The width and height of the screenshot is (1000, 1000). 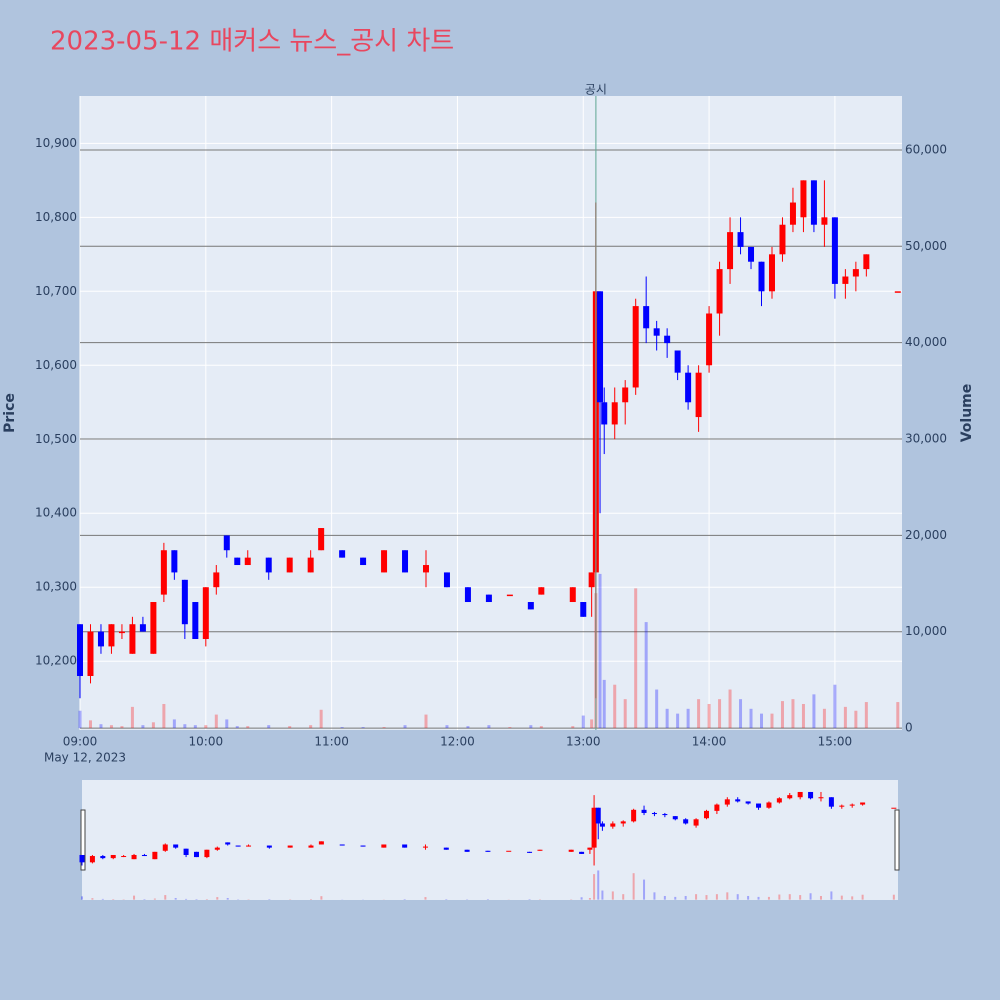 I want to click on chart-title: 2023-05-12 매커스 뉴스_공시 차트, so click(x=252, y=42).